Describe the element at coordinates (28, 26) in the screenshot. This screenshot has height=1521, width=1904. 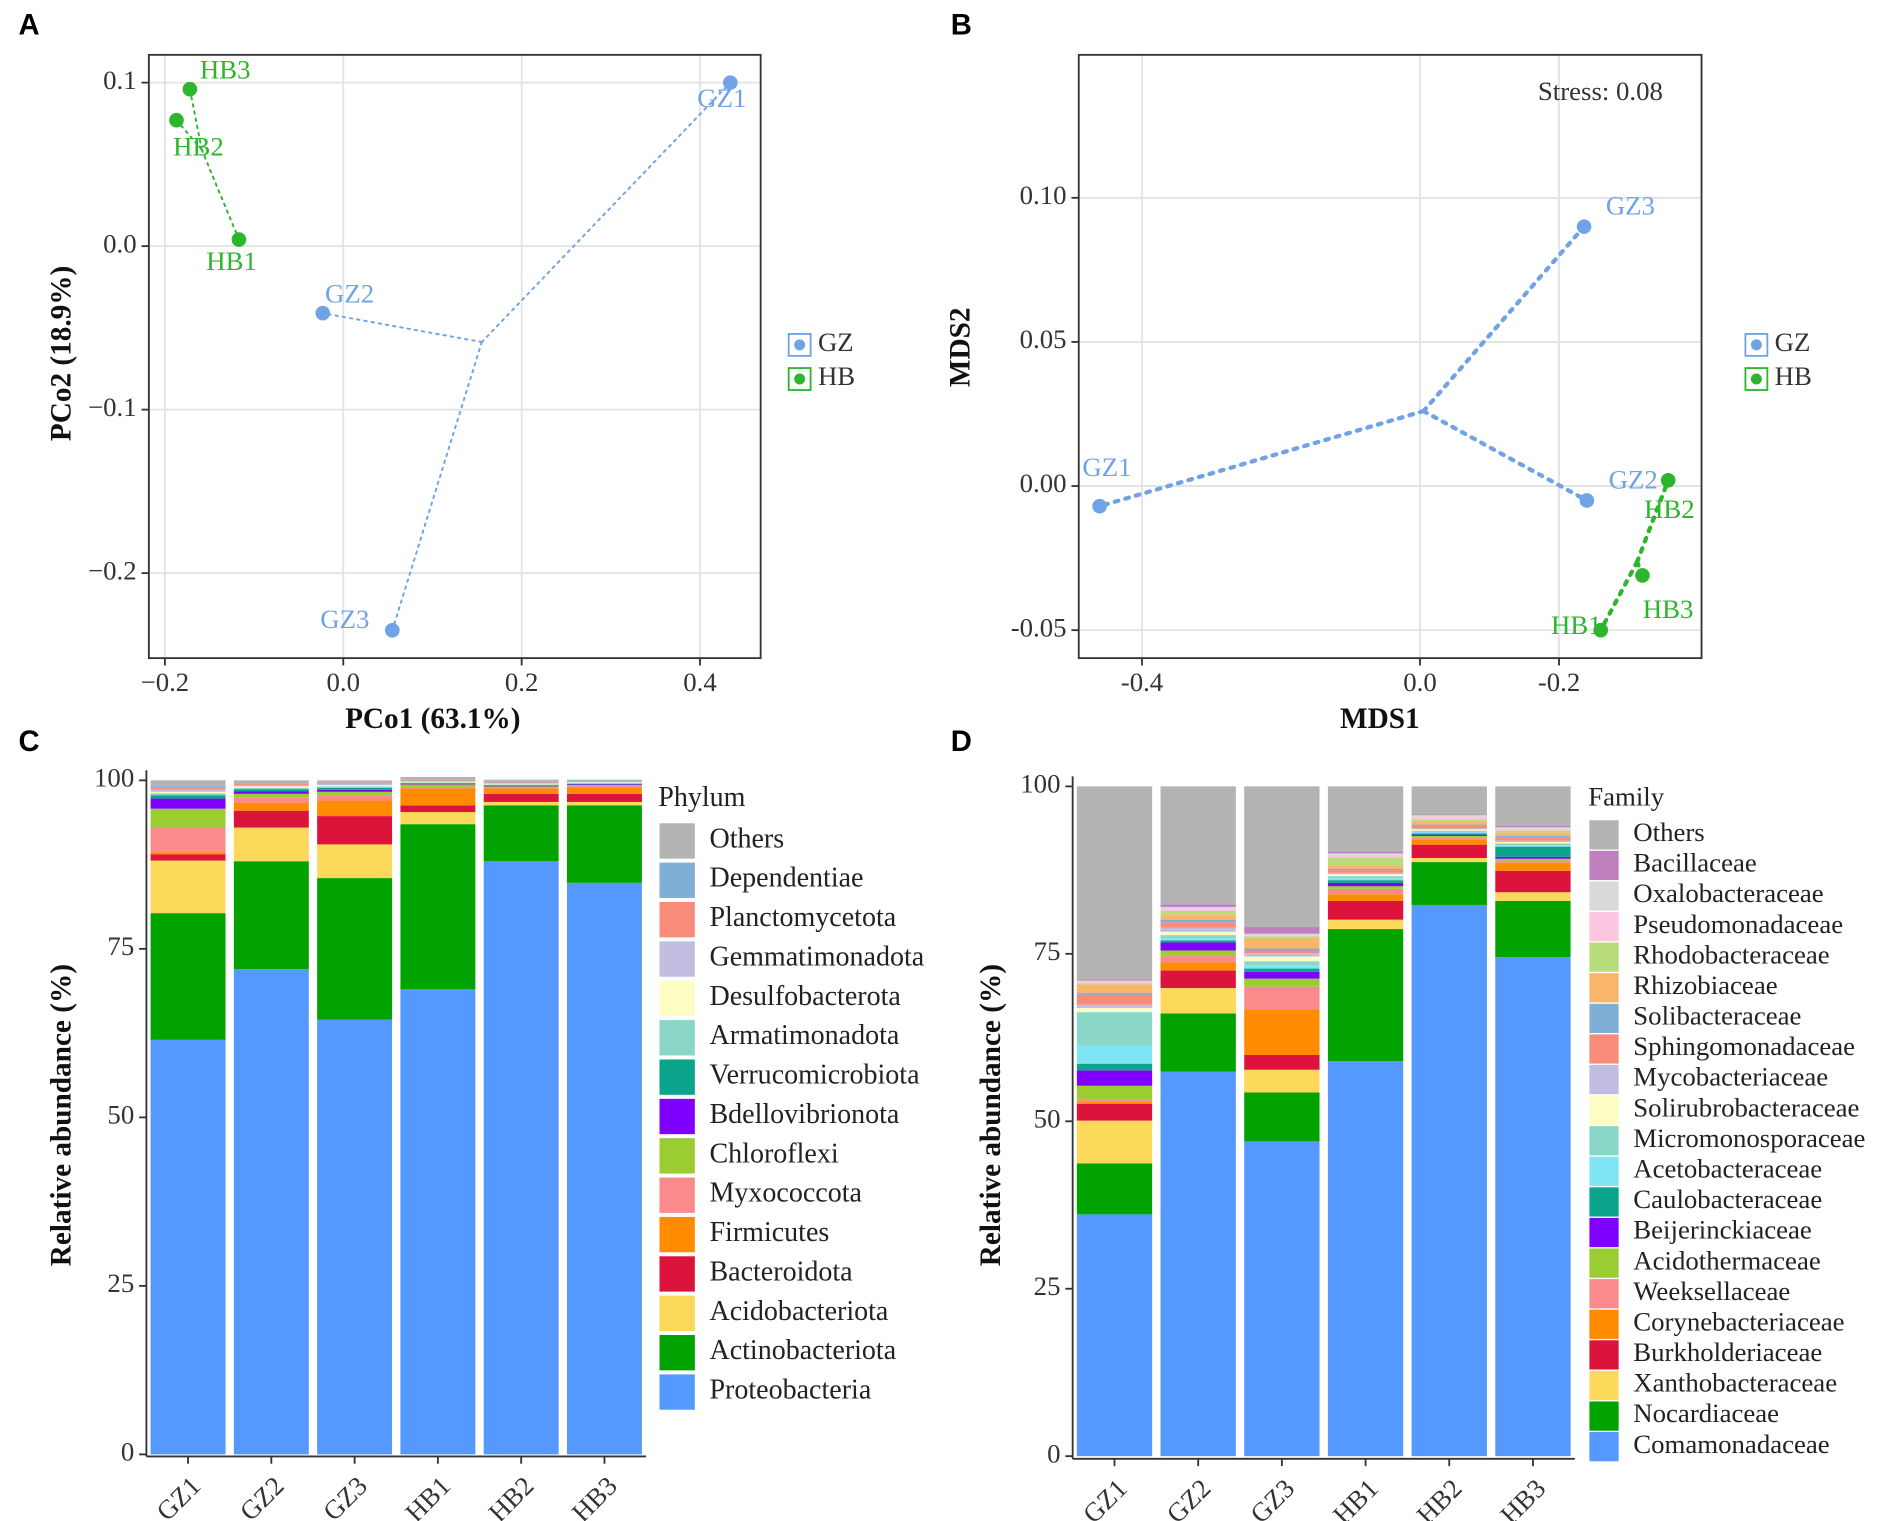
I see `panel-label: A` at that location.